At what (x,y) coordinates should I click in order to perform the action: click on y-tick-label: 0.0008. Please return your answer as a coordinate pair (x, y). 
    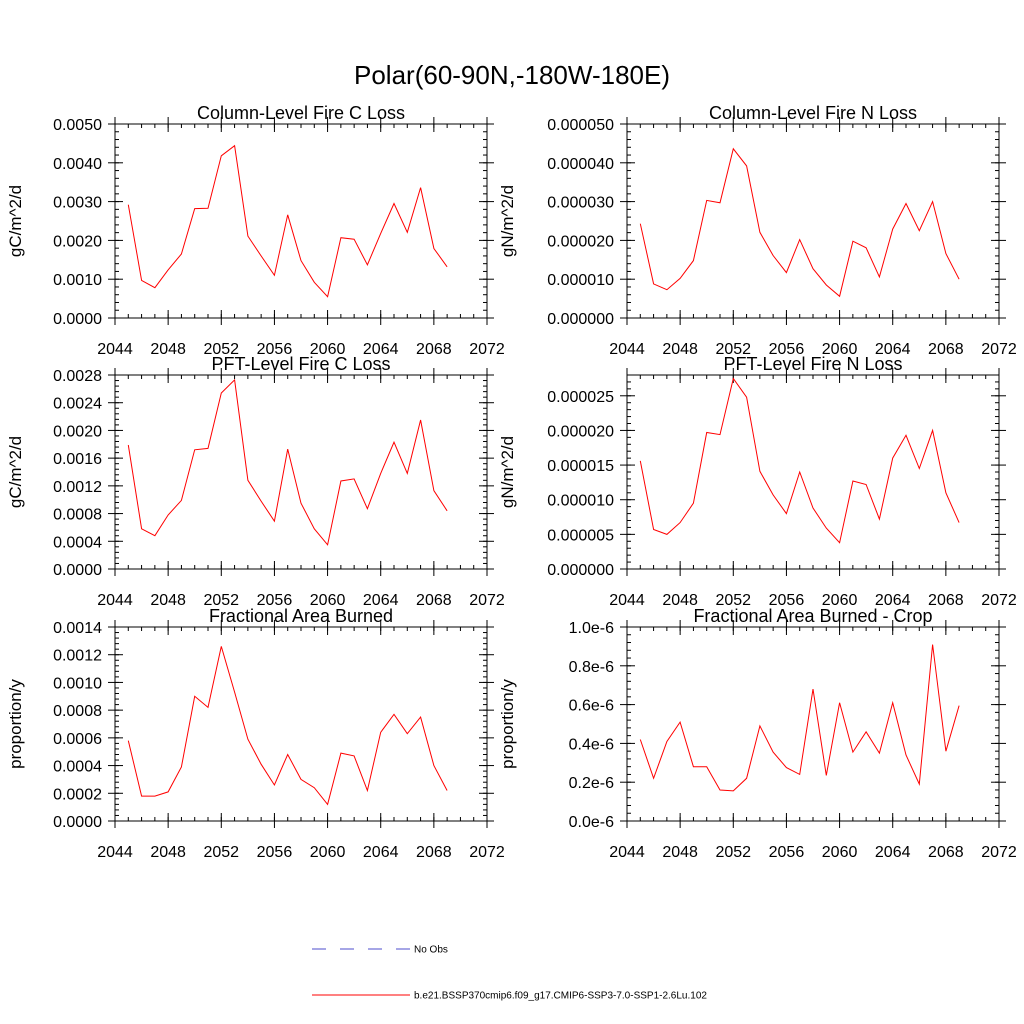
    Looking at the image, I should click on (77, 515).